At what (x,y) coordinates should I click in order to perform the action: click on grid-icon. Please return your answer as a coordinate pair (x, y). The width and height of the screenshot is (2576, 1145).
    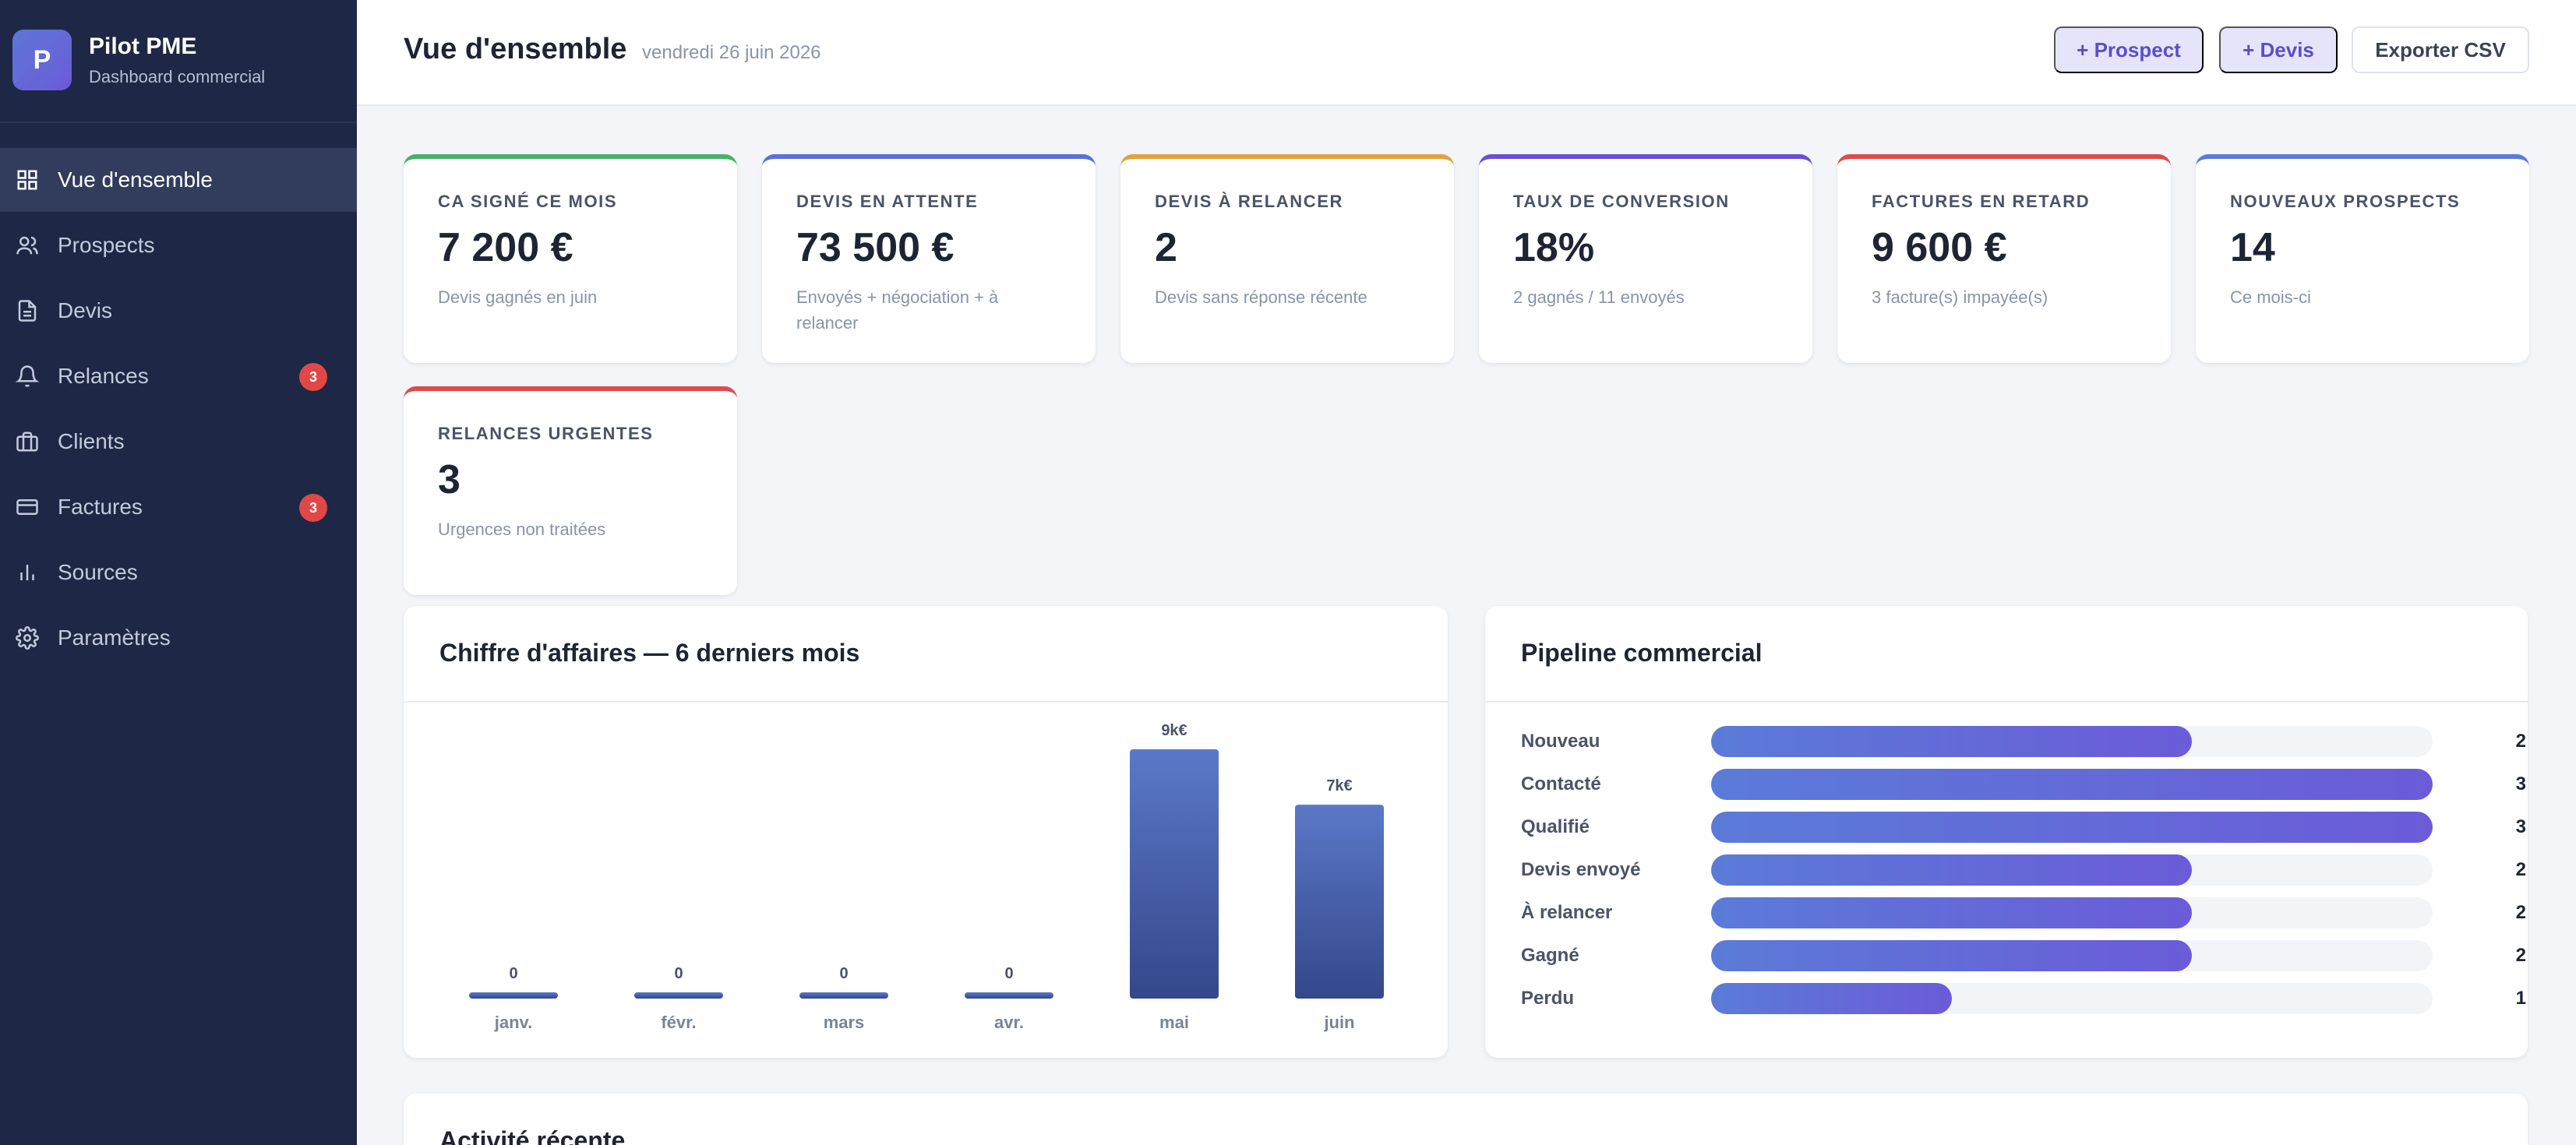
    Looking at the image, I should click on (27, 180).